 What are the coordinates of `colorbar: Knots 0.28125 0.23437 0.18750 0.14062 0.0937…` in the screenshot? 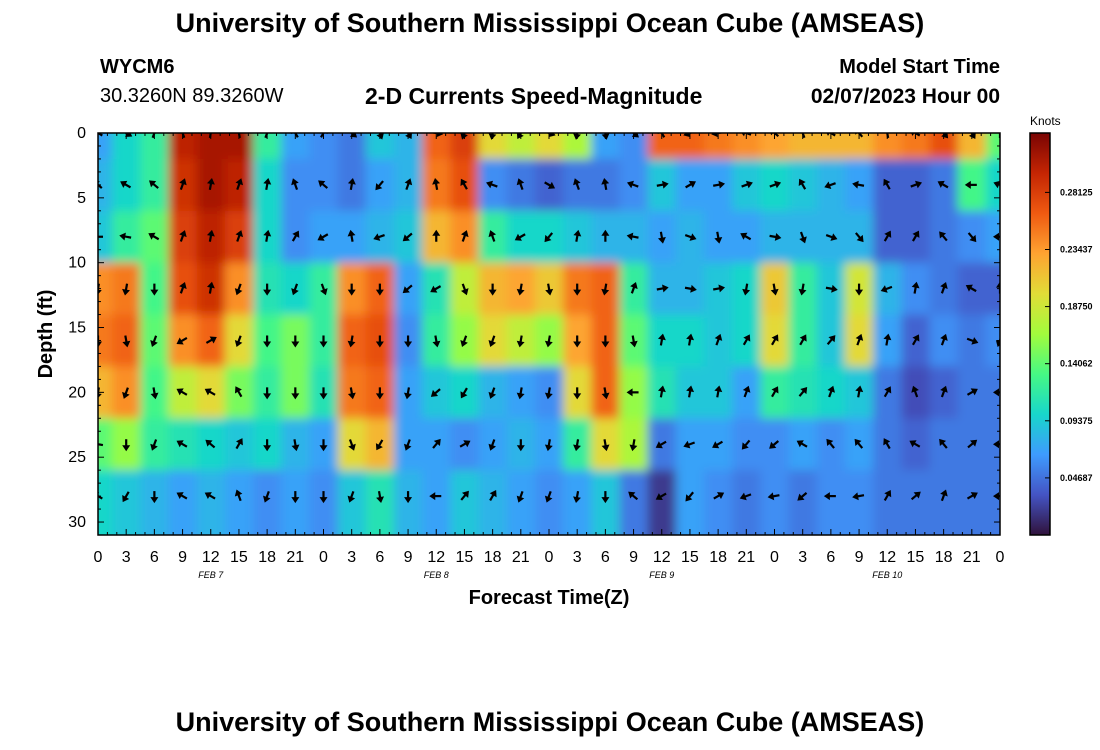 It's located at (1061, 325).